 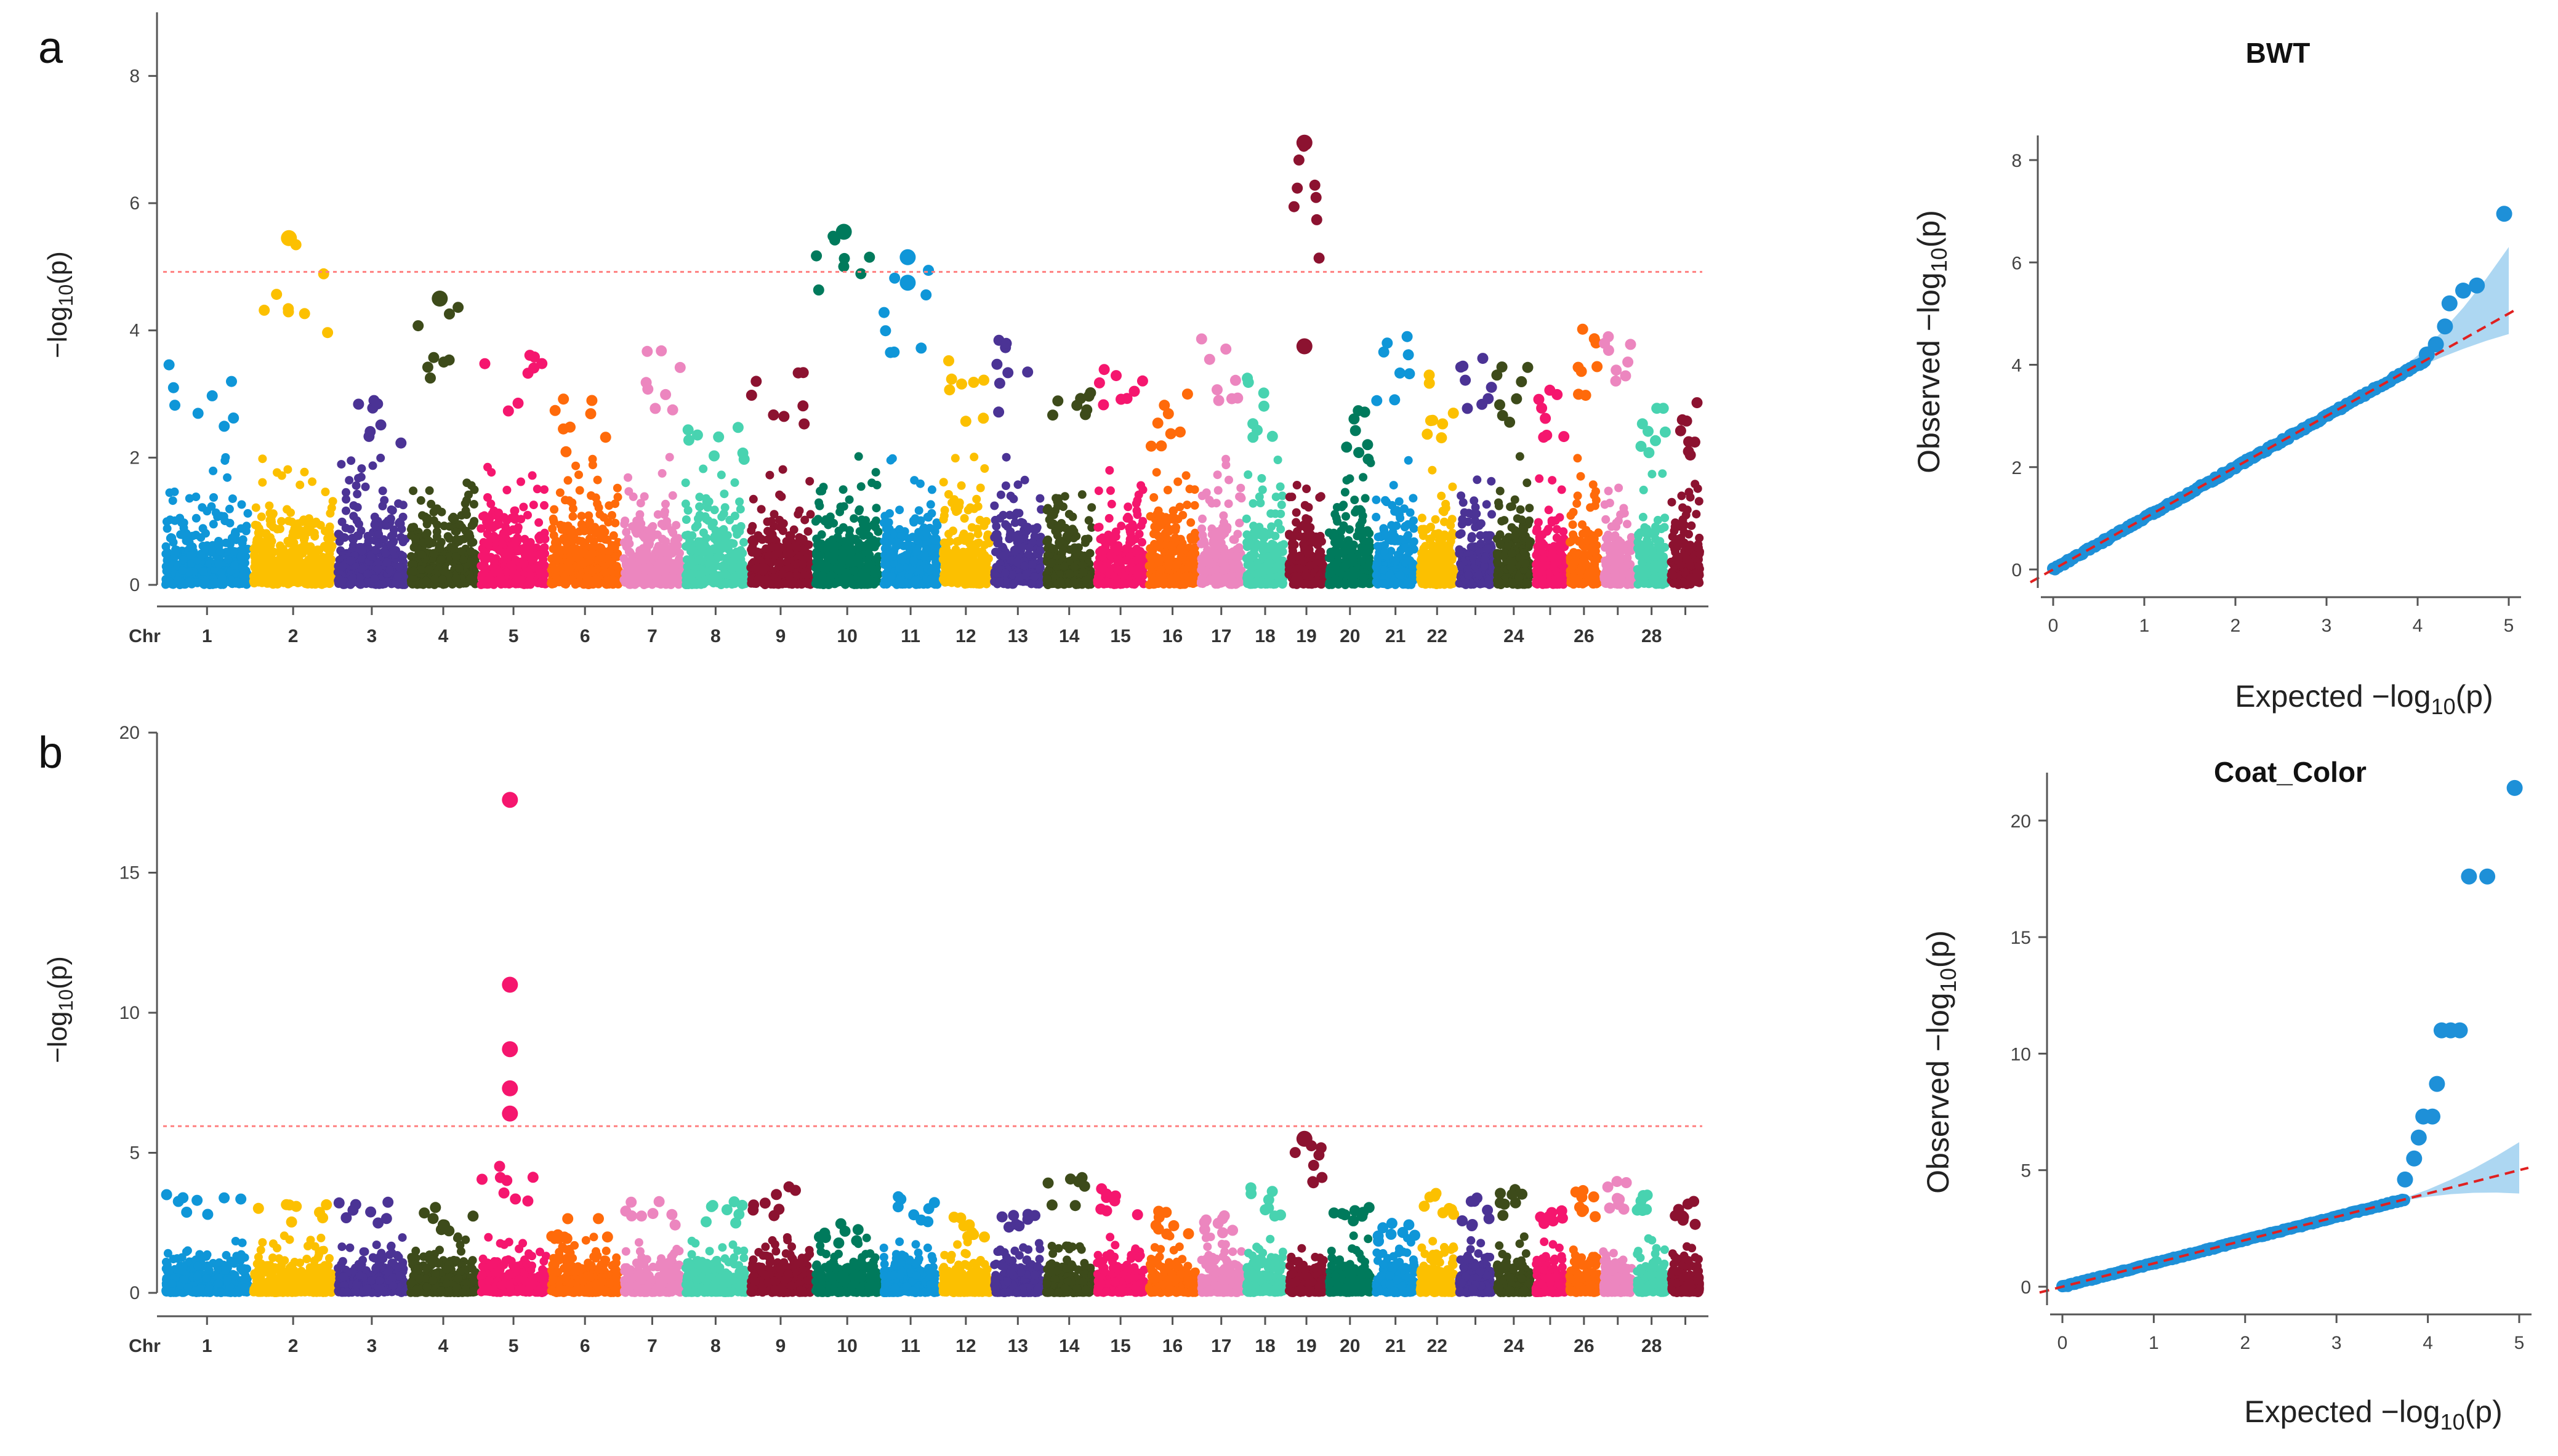 I want to click on chr-2-points, so click(x=293, y=409).